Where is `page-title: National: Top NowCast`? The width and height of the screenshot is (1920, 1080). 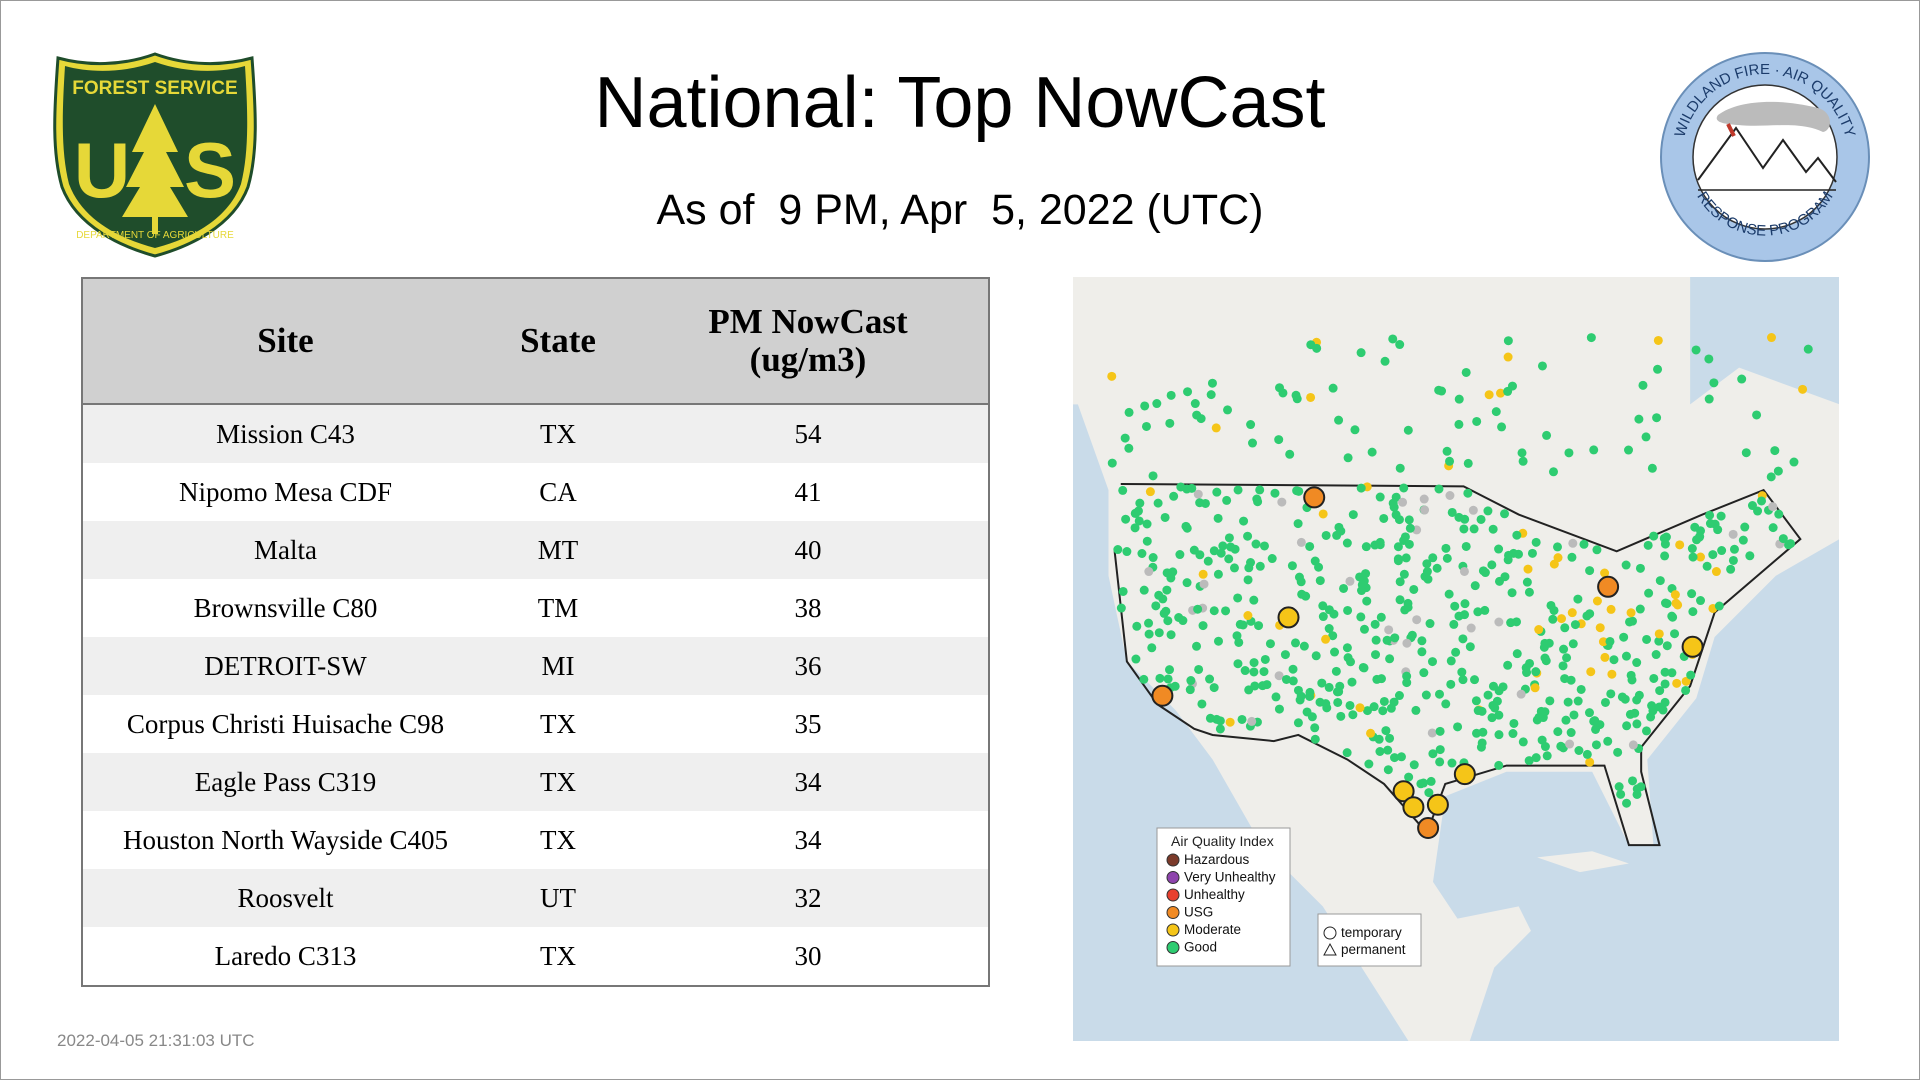
page-title: National: Top NowCast is located at coordinates (960, 103).